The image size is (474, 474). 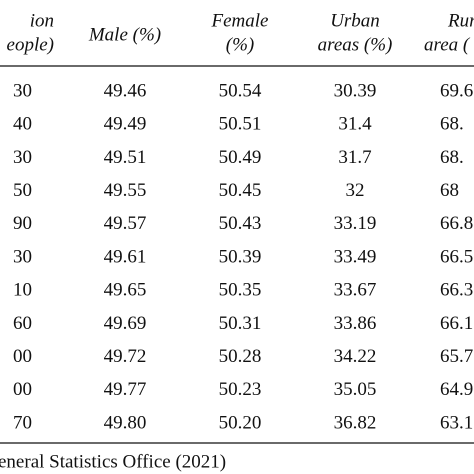 What do you see at coordinates (42, 20) in the screenshot?
I see `column-header: ion` at bounding box center [42, 20].